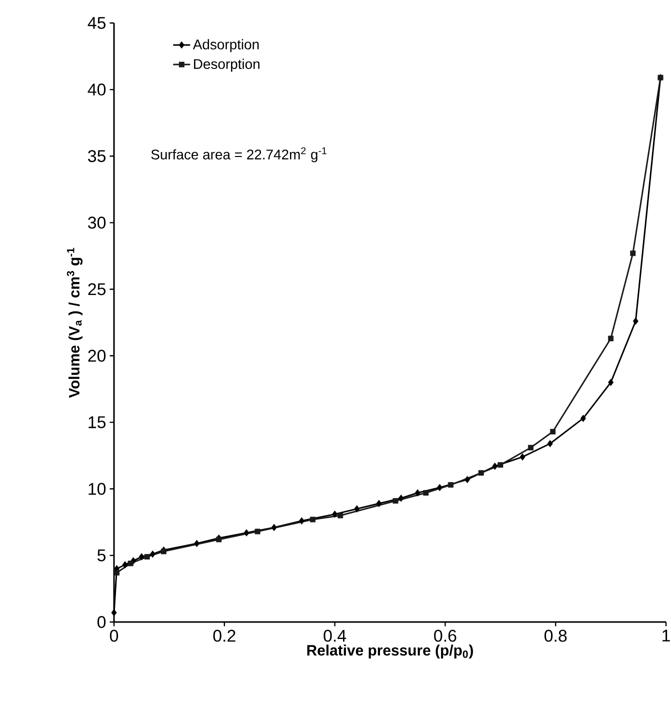  I want to click on y-tick-label: 10, so click(97, 488).